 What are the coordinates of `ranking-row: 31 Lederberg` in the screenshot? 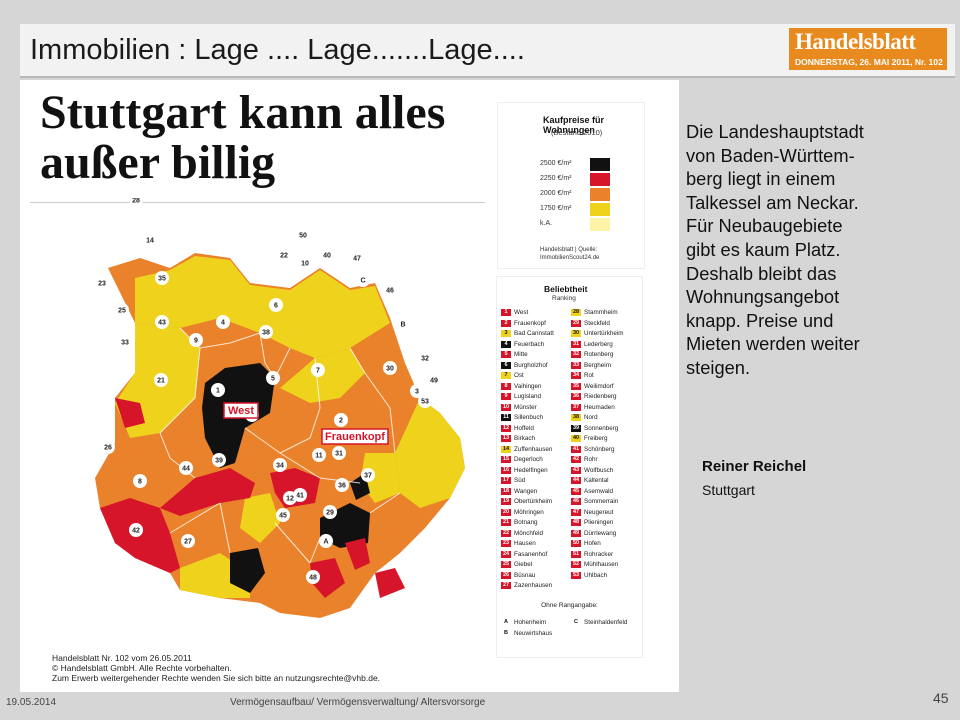 It's located at (592, 344).